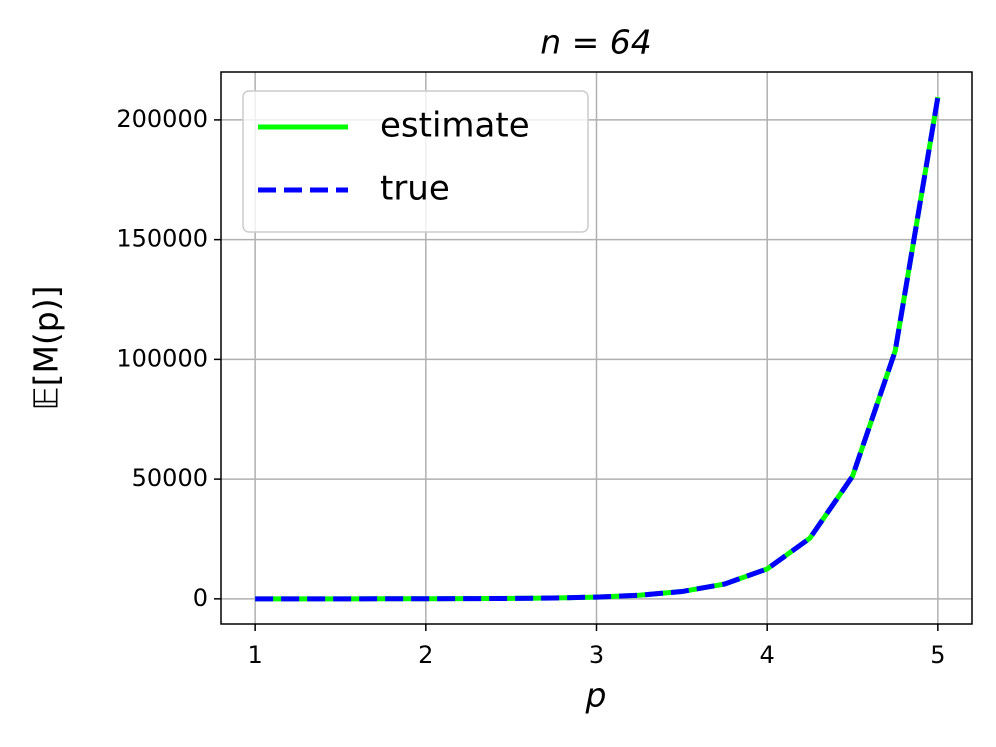 The image size is (996, 747). I want to click on legend-label: estimate, so click(455, 126).